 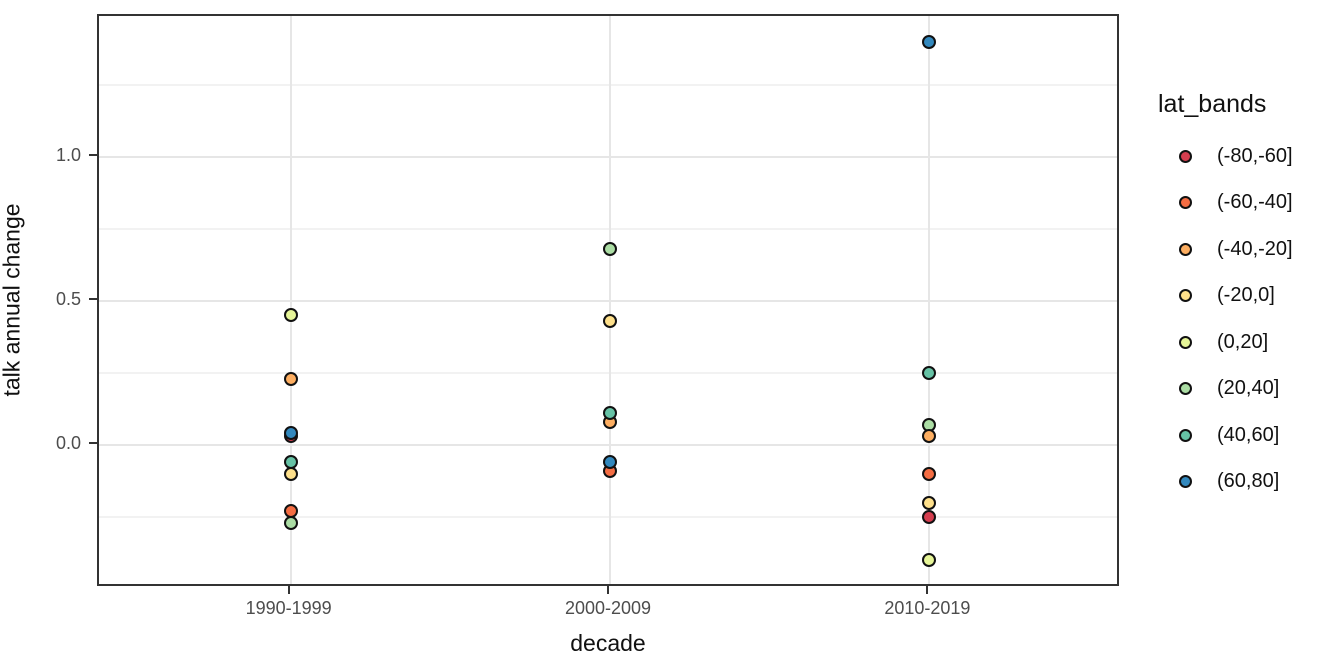 I want to click on y-tick-label: 0.5, so click(x=68, y=299).